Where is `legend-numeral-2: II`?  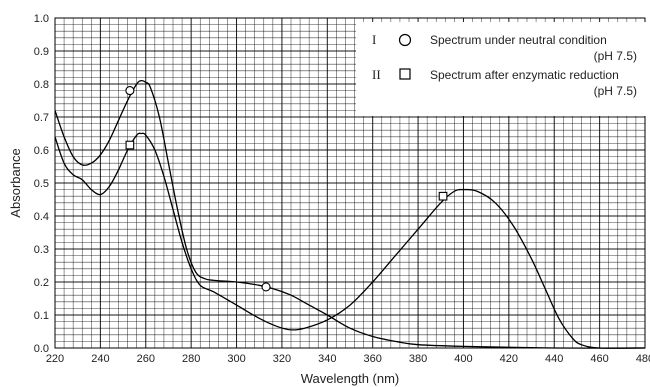 legend-numeral-2: II is located at coordinates (376, 74).